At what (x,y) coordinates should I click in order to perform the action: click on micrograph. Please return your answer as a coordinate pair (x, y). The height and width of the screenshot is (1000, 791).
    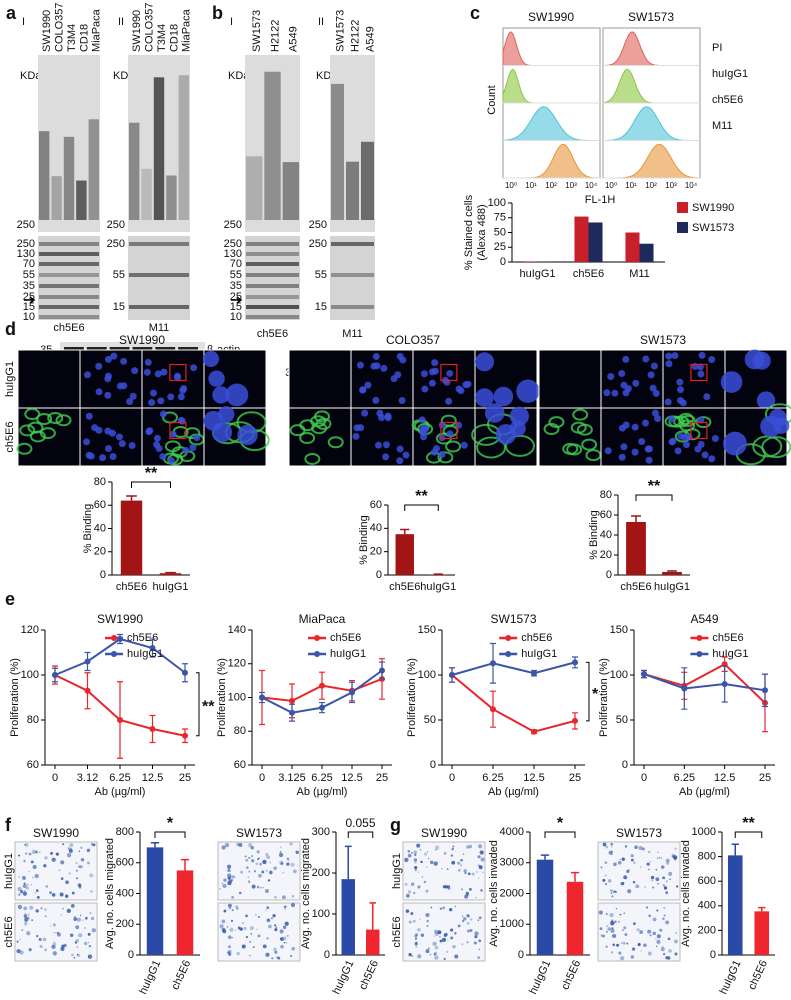
    Looking at the image, I should click on (56, 932).